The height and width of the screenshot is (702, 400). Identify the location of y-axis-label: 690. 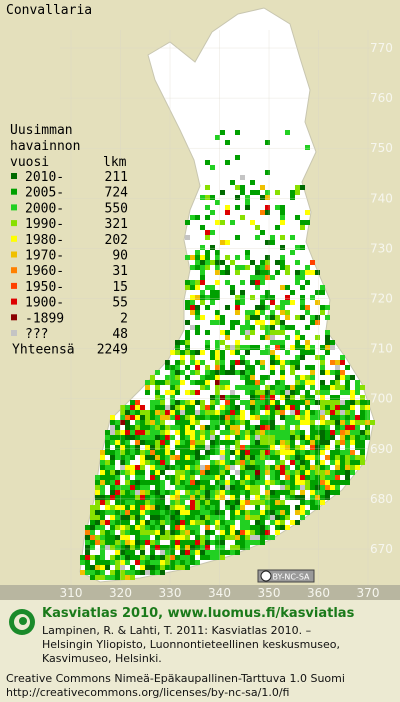
(381, 449).